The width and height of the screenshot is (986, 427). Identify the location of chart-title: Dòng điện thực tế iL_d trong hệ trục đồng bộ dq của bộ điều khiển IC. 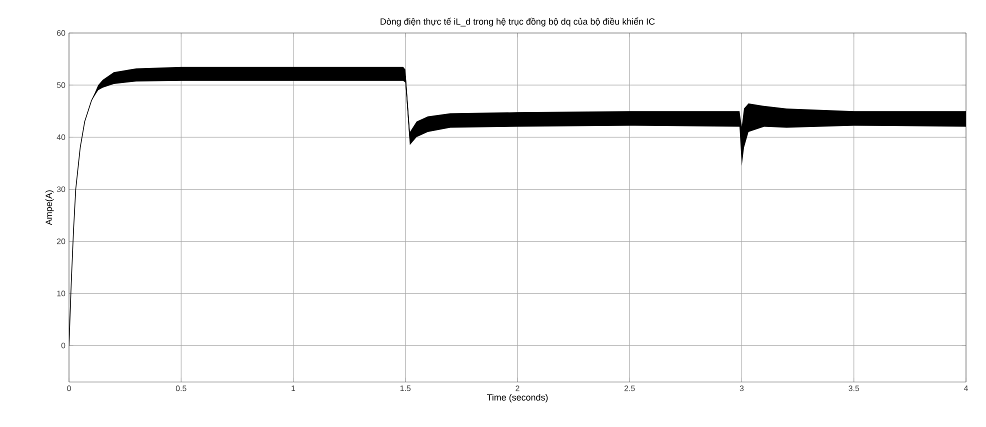
(517, 21).